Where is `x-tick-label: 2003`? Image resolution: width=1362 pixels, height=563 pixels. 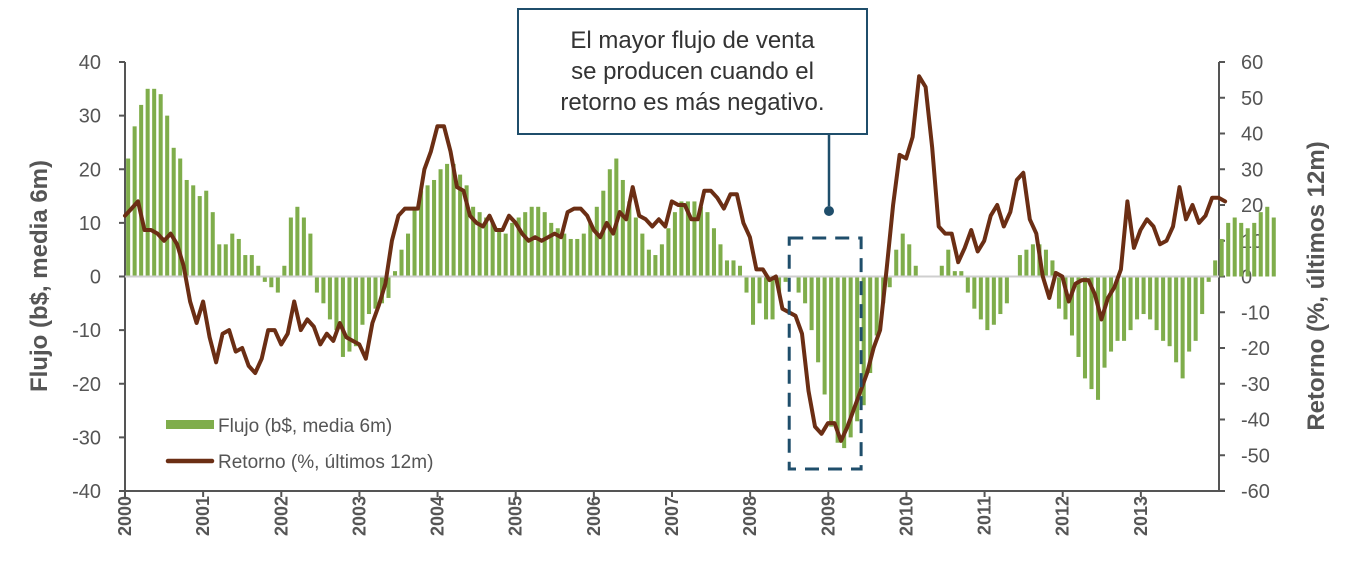 x-tick-label: 2003 is located at coordinates (359, 516).